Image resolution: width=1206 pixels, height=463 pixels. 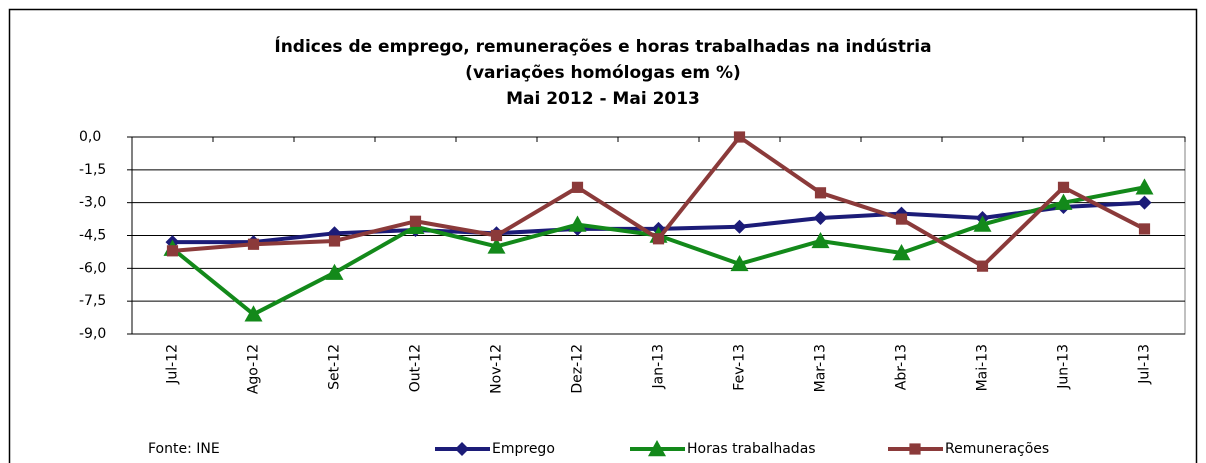 I want to click on source-note: Fonte: INE, so click(x=184, y=449).